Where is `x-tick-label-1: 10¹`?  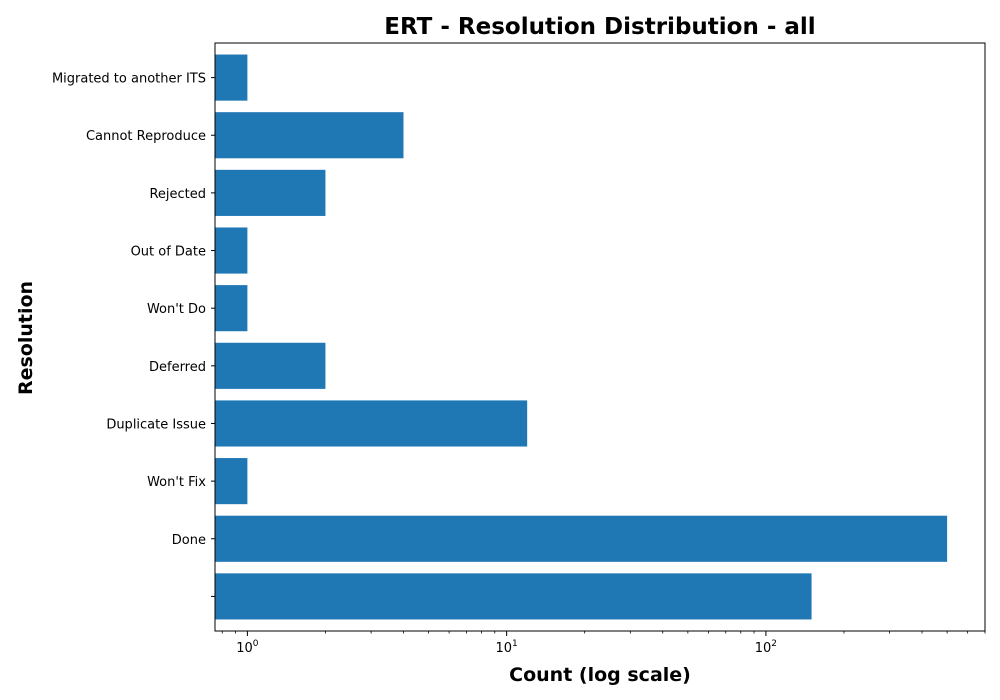 x-tick-label-1: 10¹ is located at coordinates (507, 647).